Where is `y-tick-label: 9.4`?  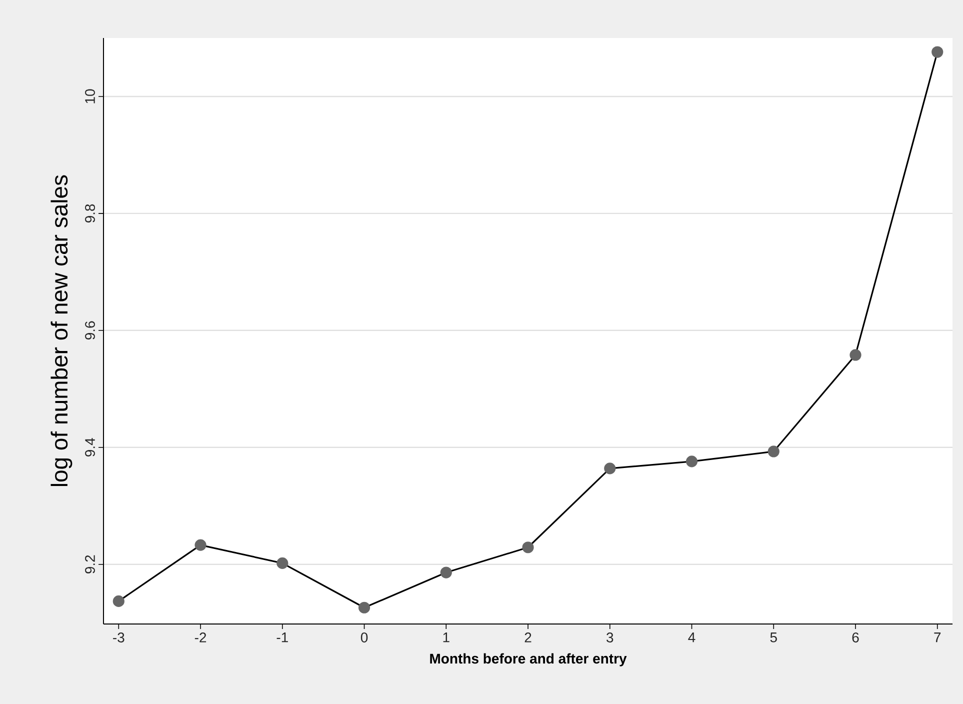
y-tick-label: 9.4 is located at coordinates (90, 447).